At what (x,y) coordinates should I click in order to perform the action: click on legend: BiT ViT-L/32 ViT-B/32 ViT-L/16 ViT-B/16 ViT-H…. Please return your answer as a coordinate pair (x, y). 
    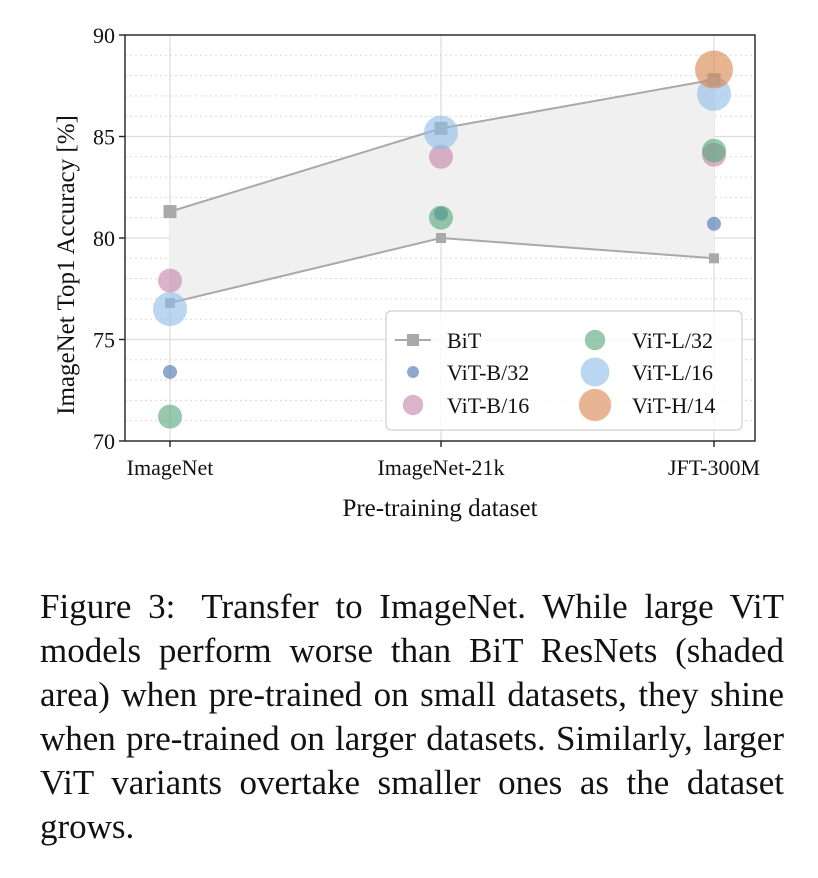
    Looking at the image, I should click on (564, 370).